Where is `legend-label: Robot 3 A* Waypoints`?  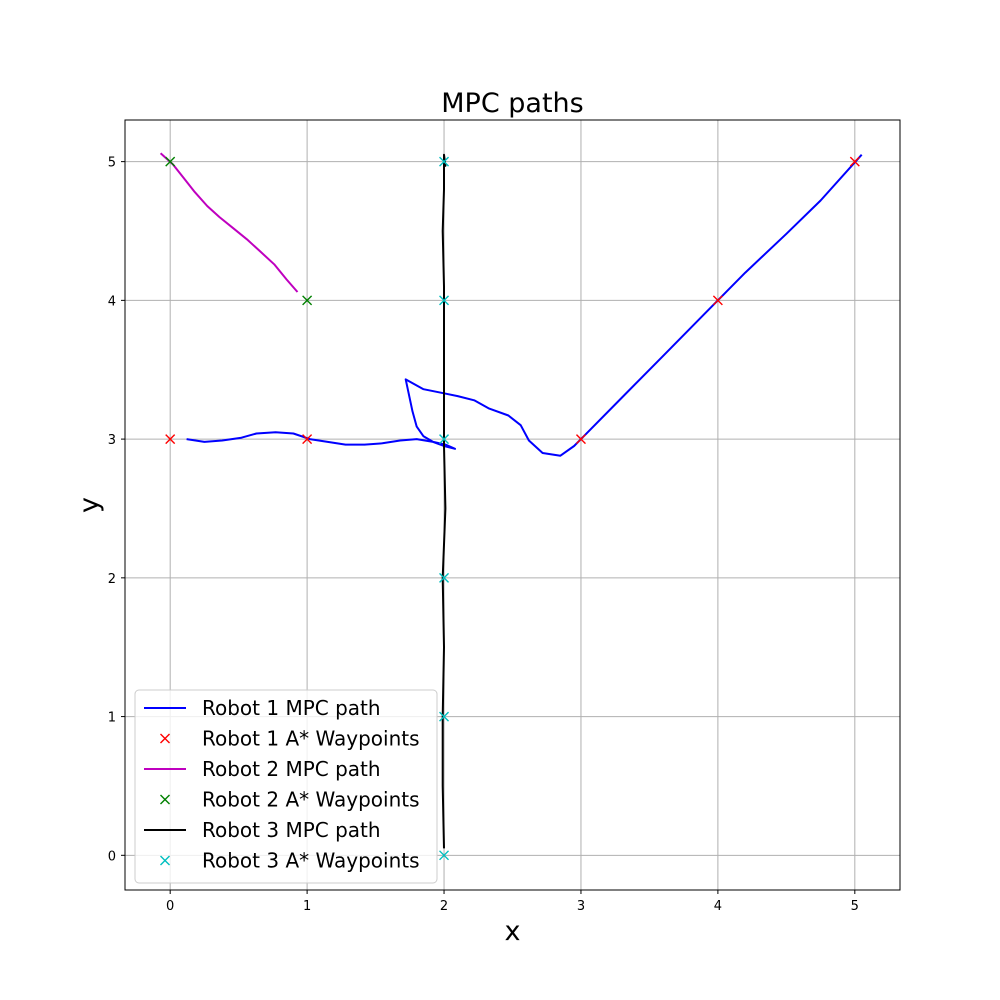 legend-label: Robot 3 A* Waypoints is located at coordinates (311, 861).